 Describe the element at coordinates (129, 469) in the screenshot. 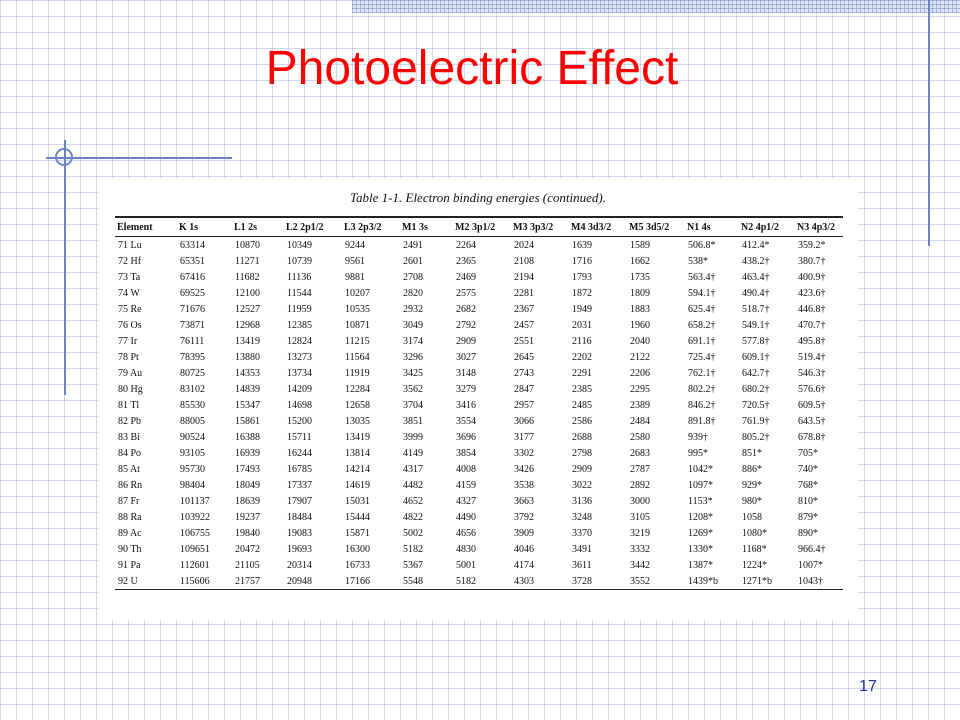

I see `element-cell: 85 At` at that location.